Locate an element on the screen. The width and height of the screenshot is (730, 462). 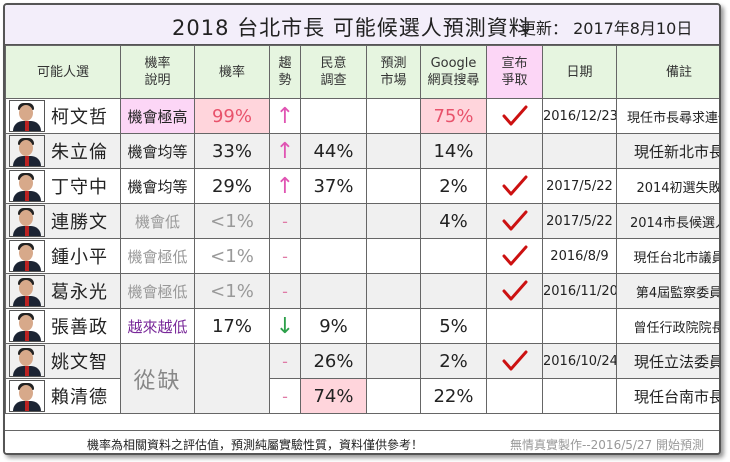
col-date: 日期 is located at coordinates (579, 72).